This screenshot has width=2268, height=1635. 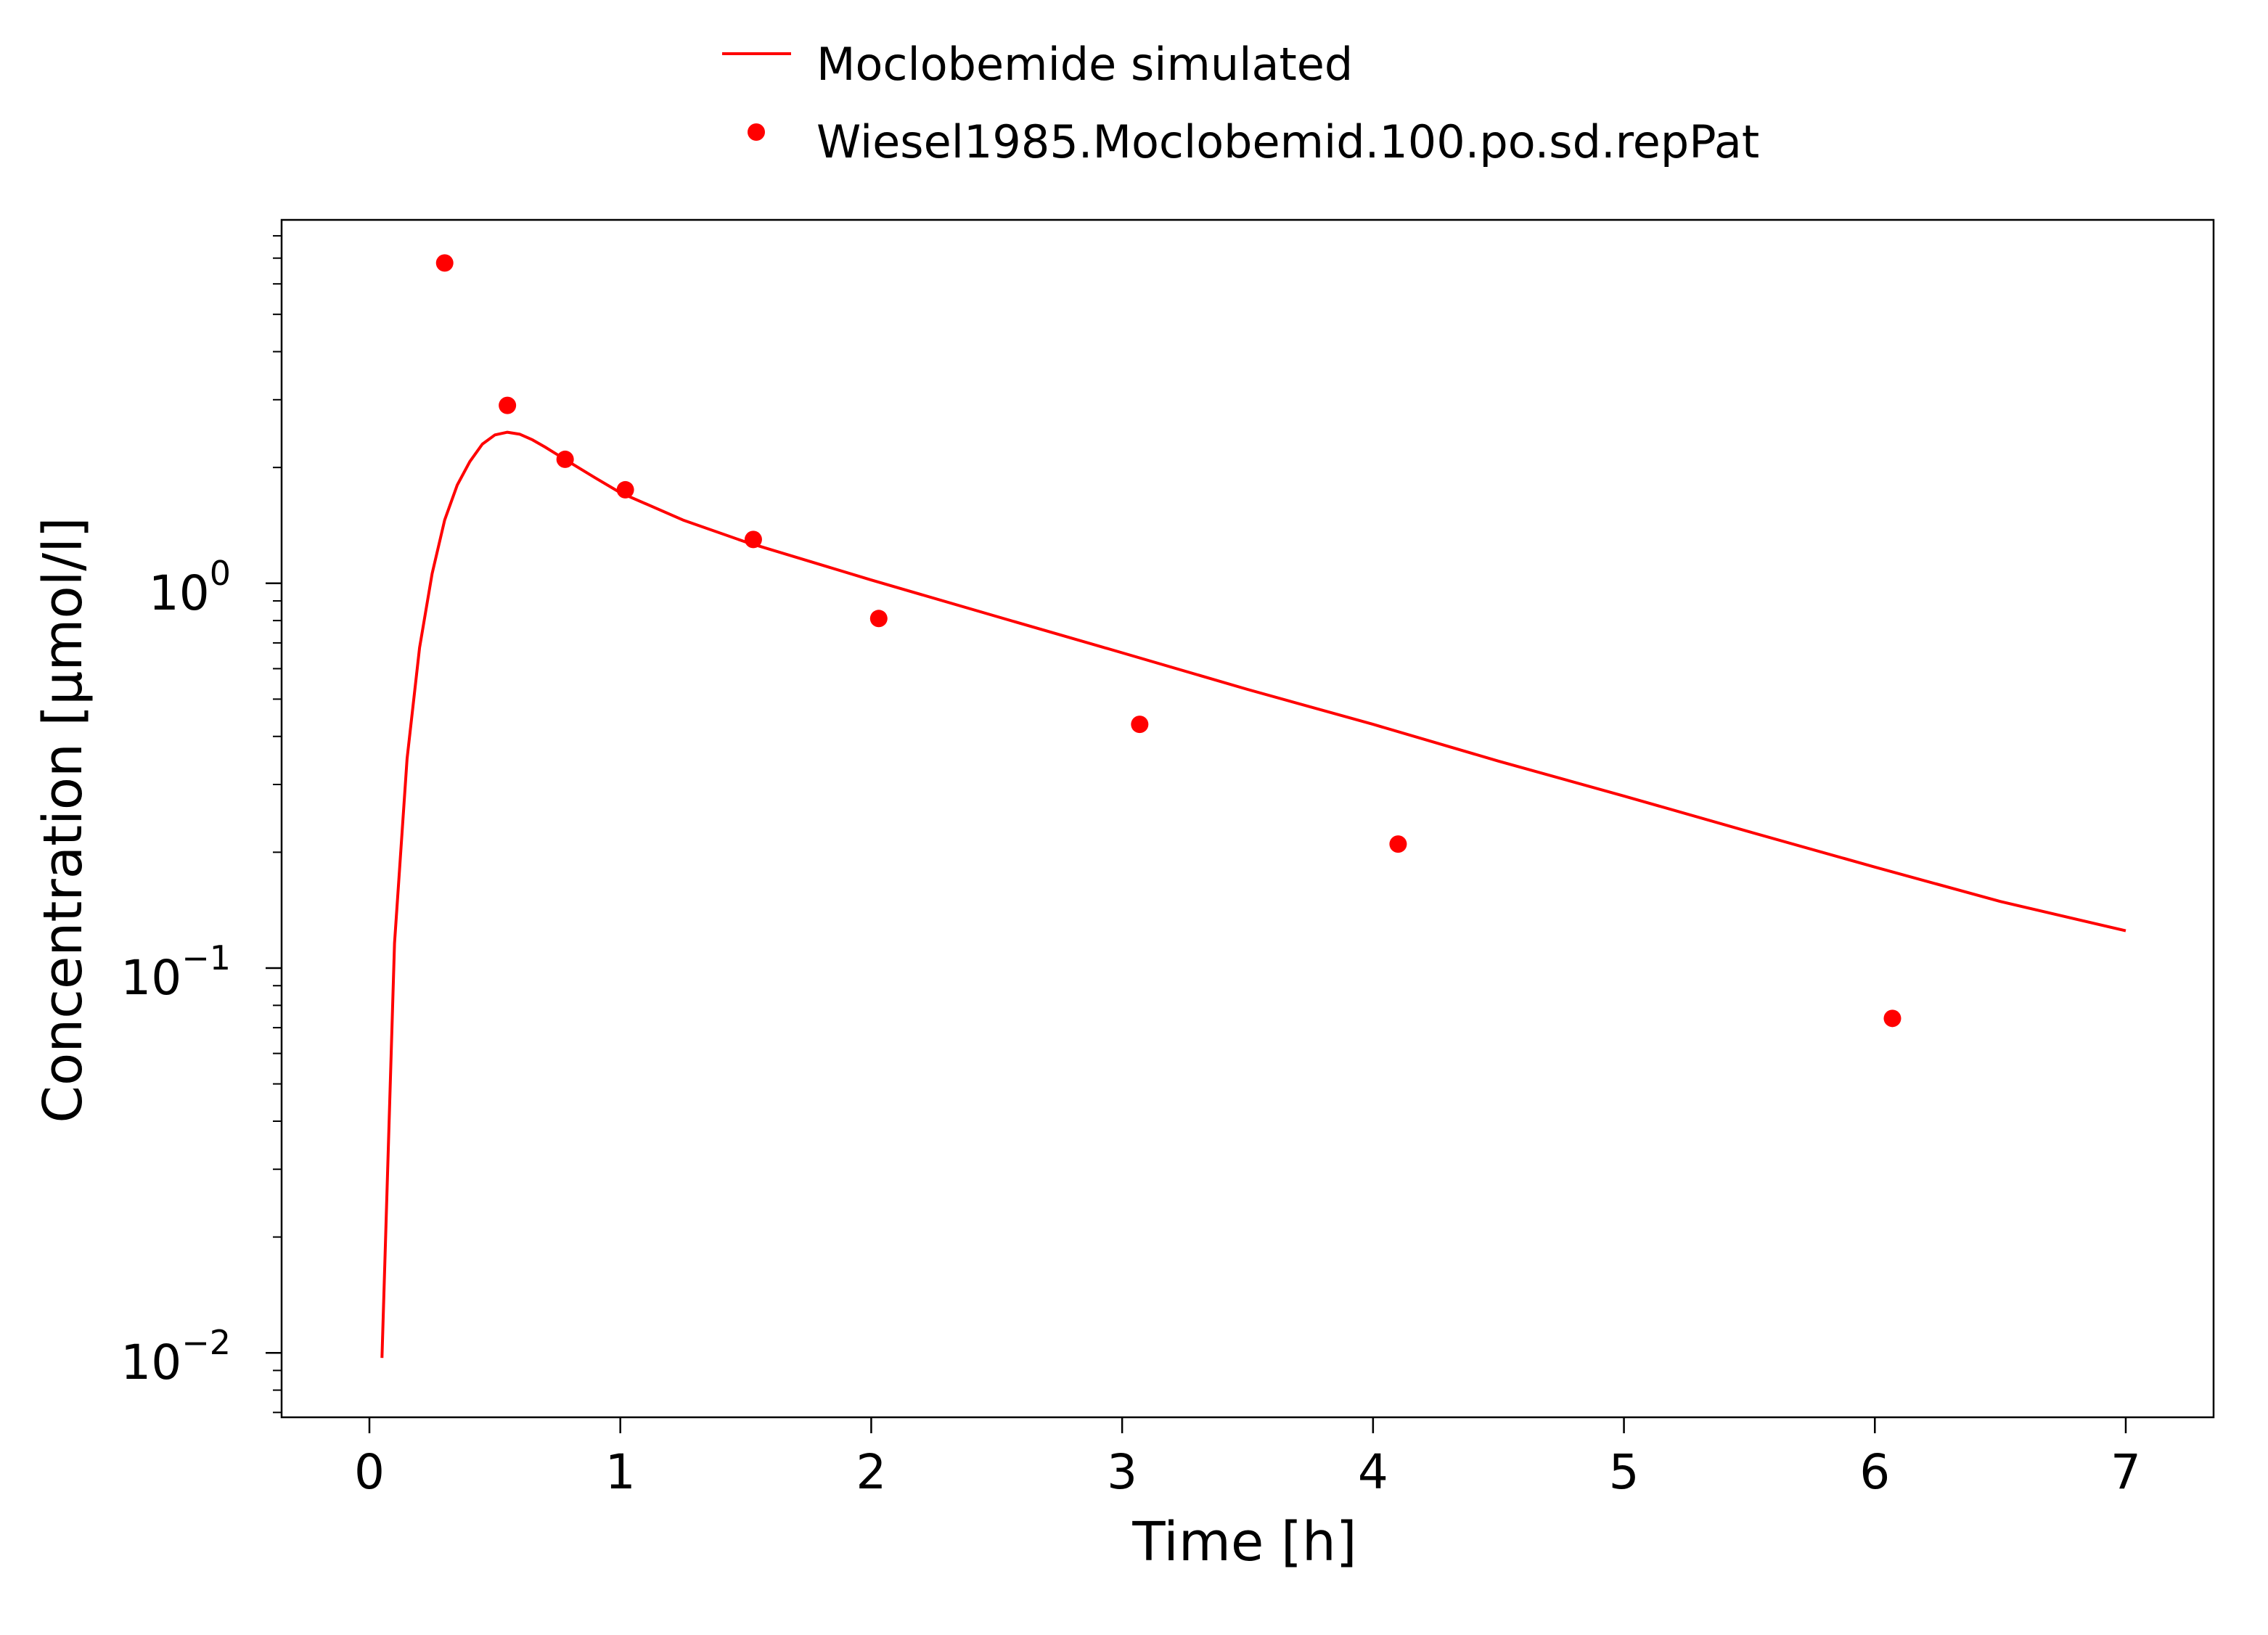 I want to click on y-tick-label: 10⁰, so click(x=190, y=587).